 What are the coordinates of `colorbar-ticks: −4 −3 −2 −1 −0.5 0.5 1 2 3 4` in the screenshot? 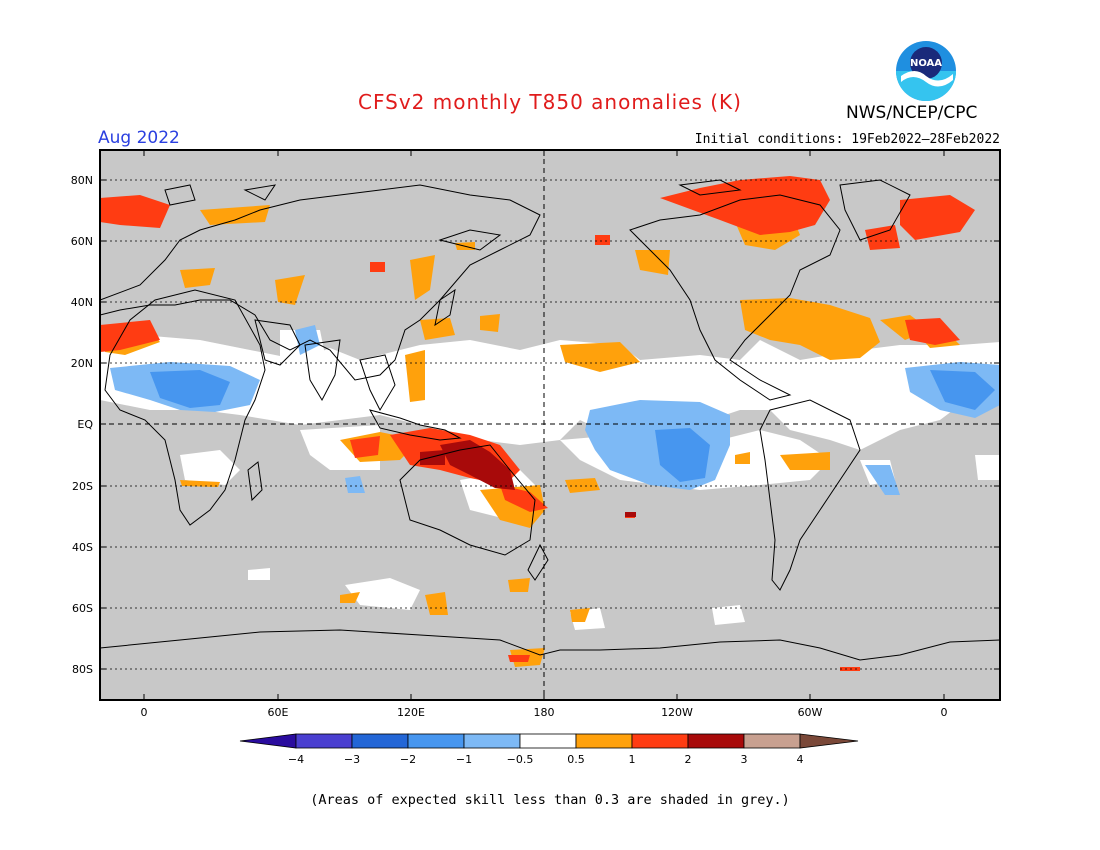 It's located at (546, 759).